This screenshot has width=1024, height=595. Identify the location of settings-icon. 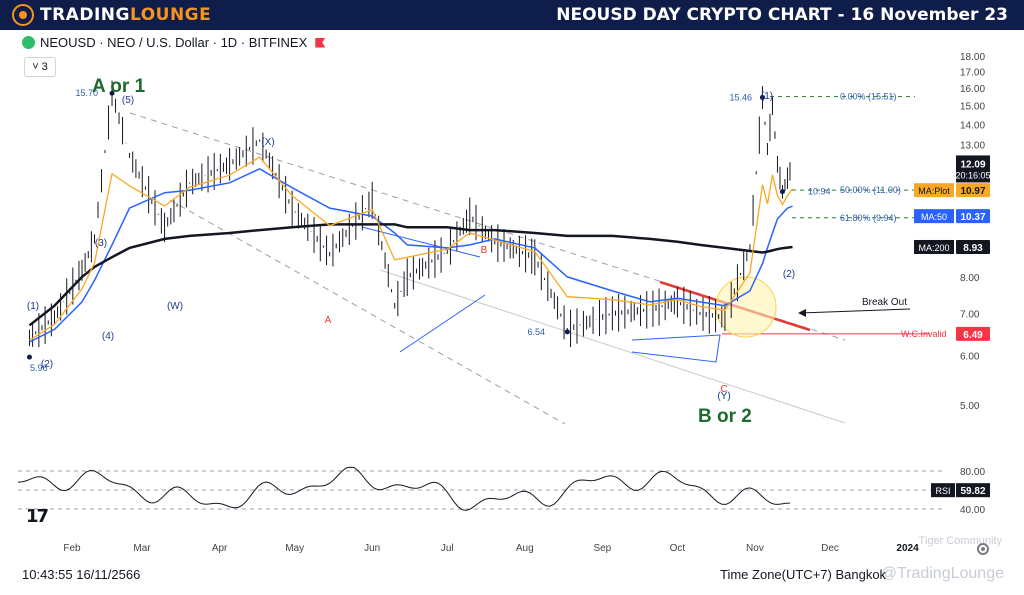
(983, 549).